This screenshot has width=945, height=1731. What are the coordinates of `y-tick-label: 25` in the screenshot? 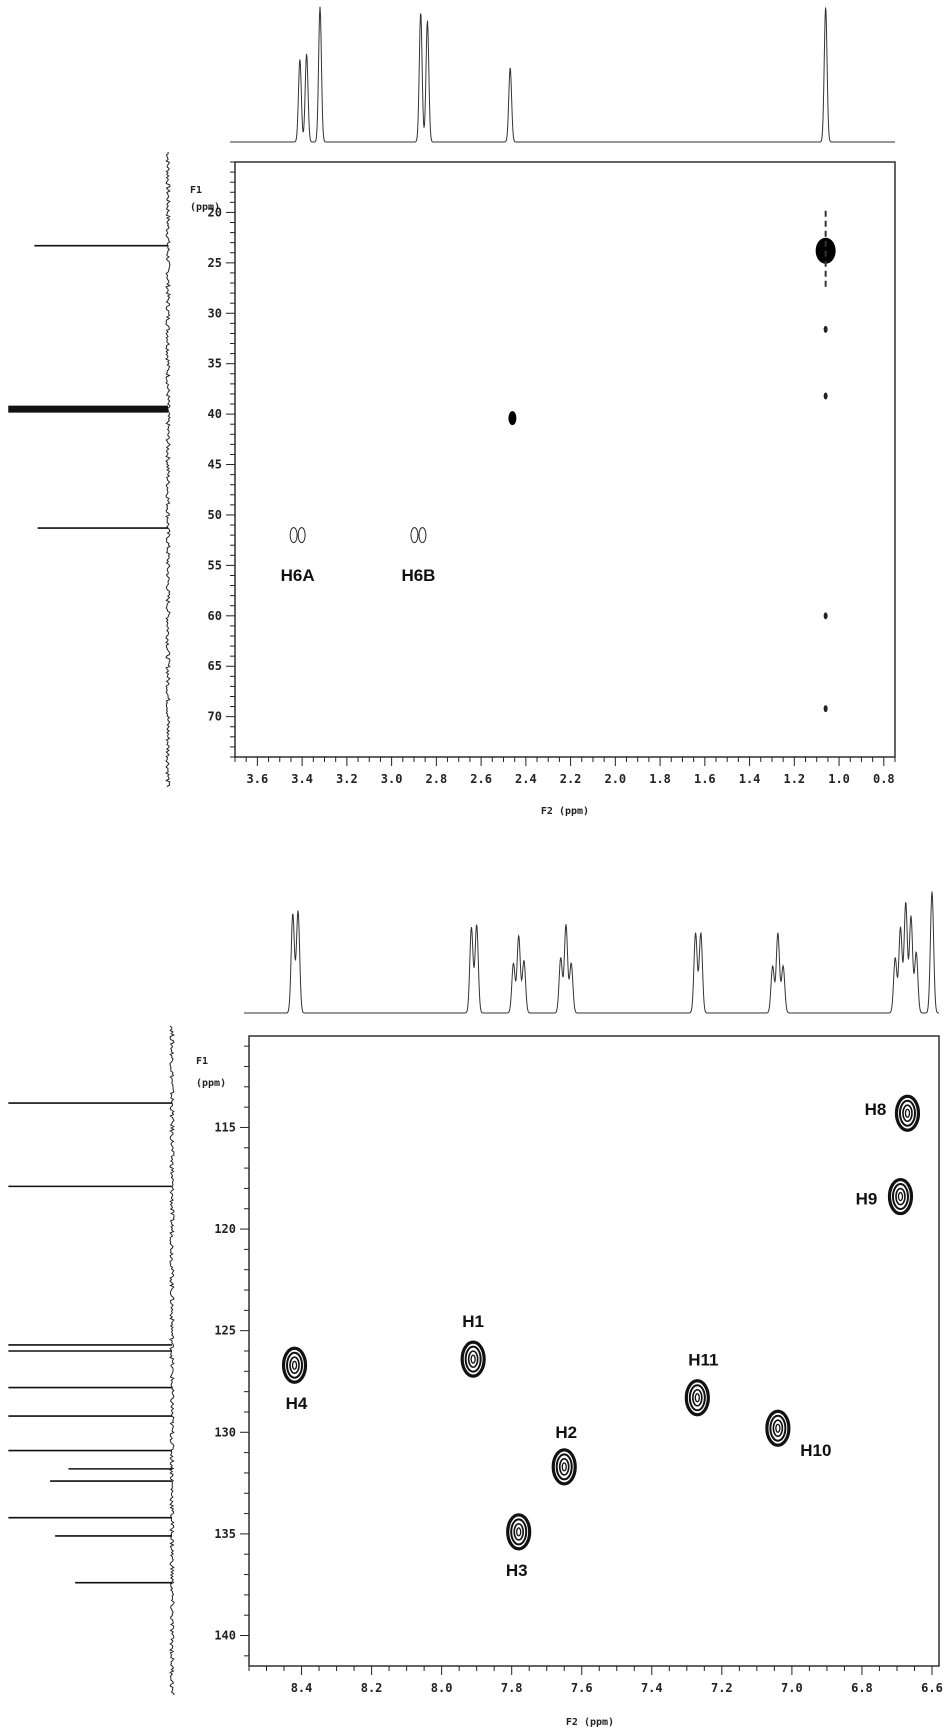 It's located at (215, 263).